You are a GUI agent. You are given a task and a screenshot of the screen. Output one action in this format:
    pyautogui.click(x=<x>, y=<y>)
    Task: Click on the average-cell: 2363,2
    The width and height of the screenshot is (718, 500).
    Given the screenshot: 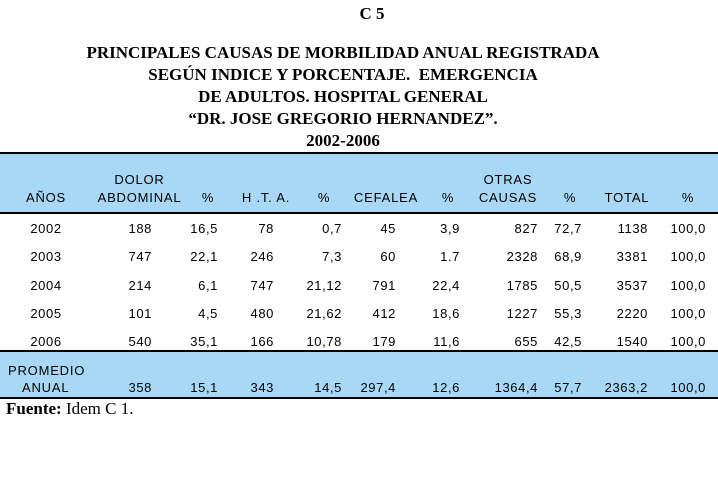 What is the action you would take?
    pyautogui.click(x=626, y=387)
    